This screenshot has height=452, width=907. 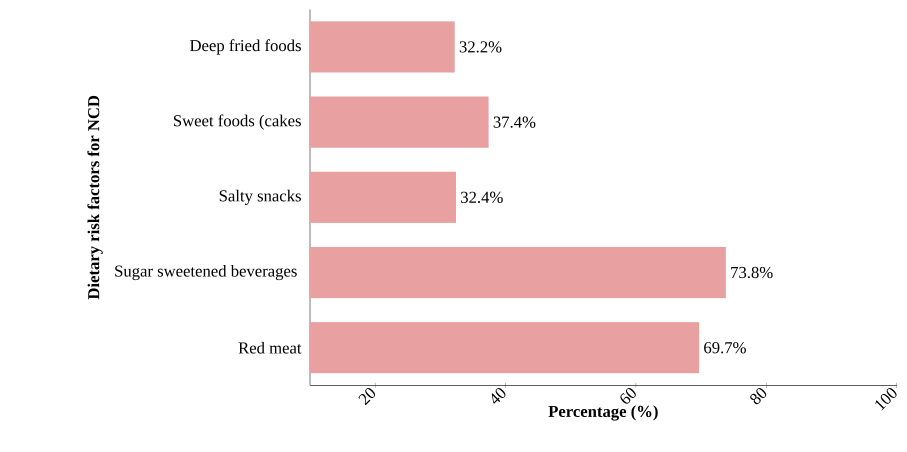 I want to click on y-tick-label: Red meat, so click(x=270, y=348).